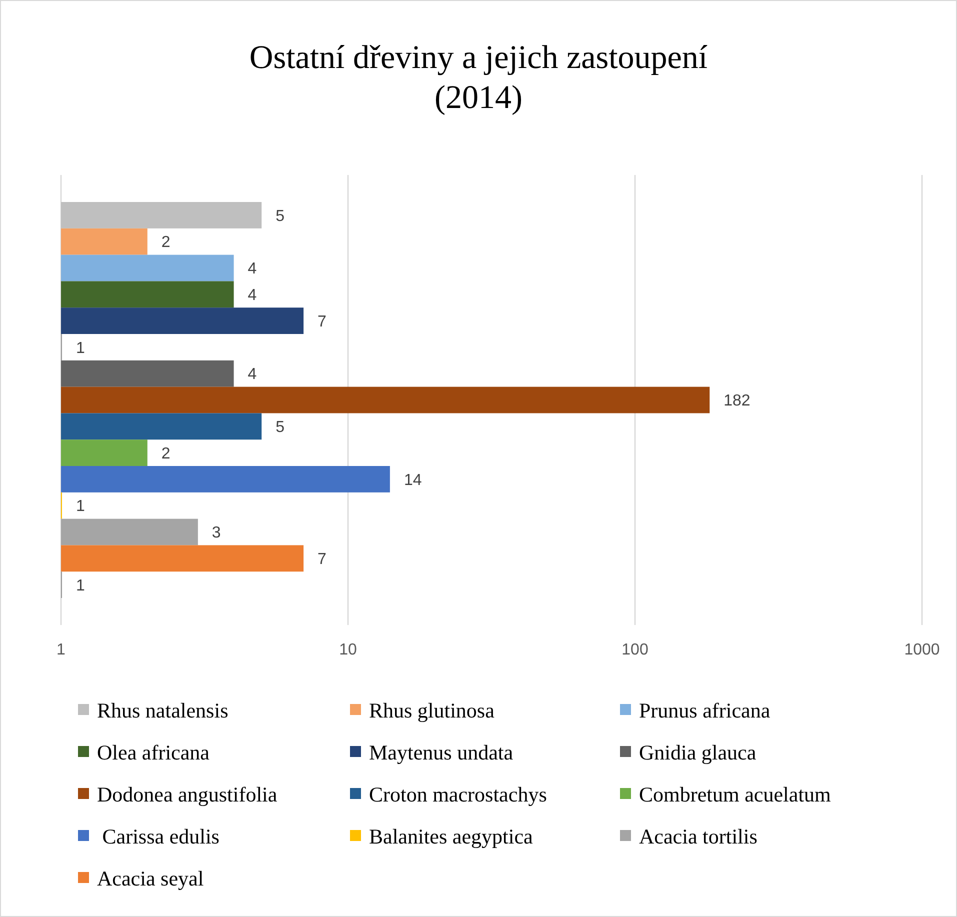 This screenshot has height=917, width=957. I want to click on x-tick-label: 100, so click(635, 649).